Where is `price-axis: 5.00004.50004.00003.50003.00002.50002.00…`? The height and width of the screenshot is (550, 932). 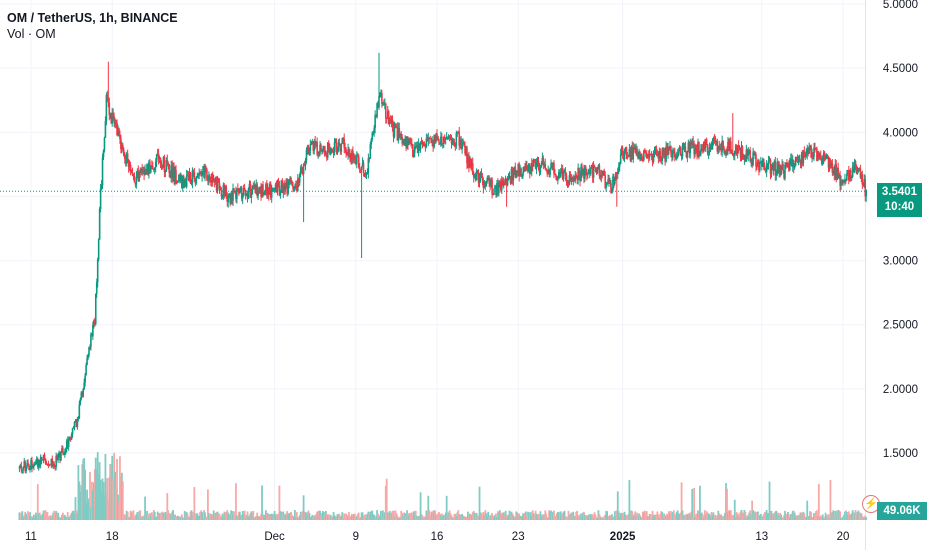
price-axis: 5.00004.50004.00003.50003.00002.50002.00… is located at coordinates (900, 230).